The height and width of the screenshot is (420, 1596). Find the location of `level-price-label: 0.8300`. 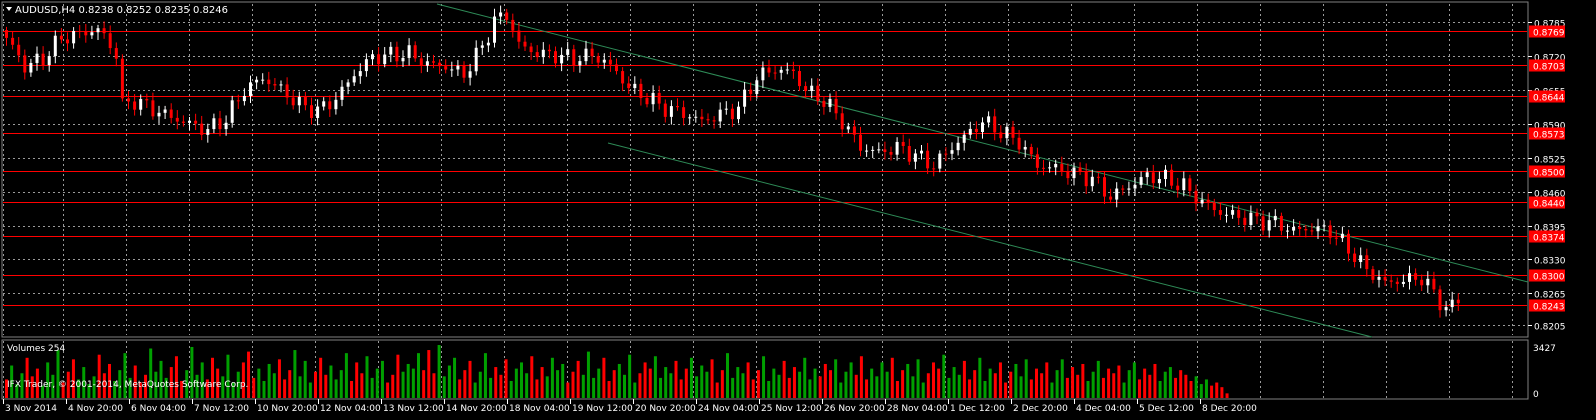

level-price-label: 0.8300 is located at coordinates (1549, 278).